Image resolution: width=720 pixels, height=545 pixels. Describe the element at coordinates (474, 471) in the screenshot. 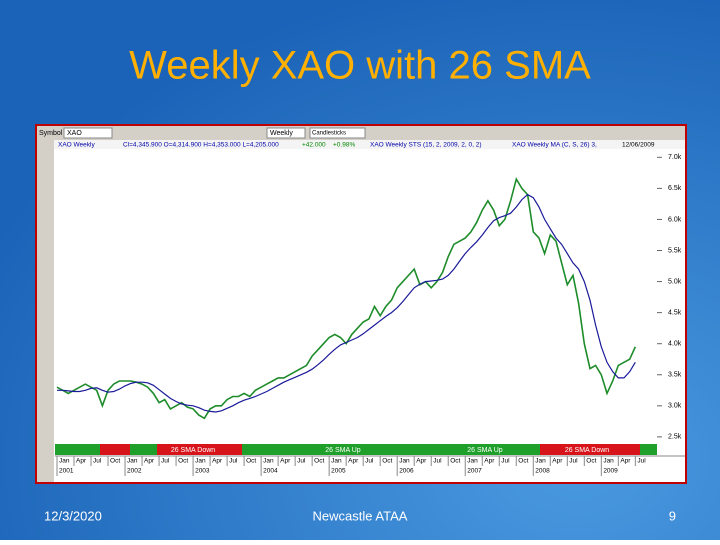

I see `year-label: 2007` at that location.